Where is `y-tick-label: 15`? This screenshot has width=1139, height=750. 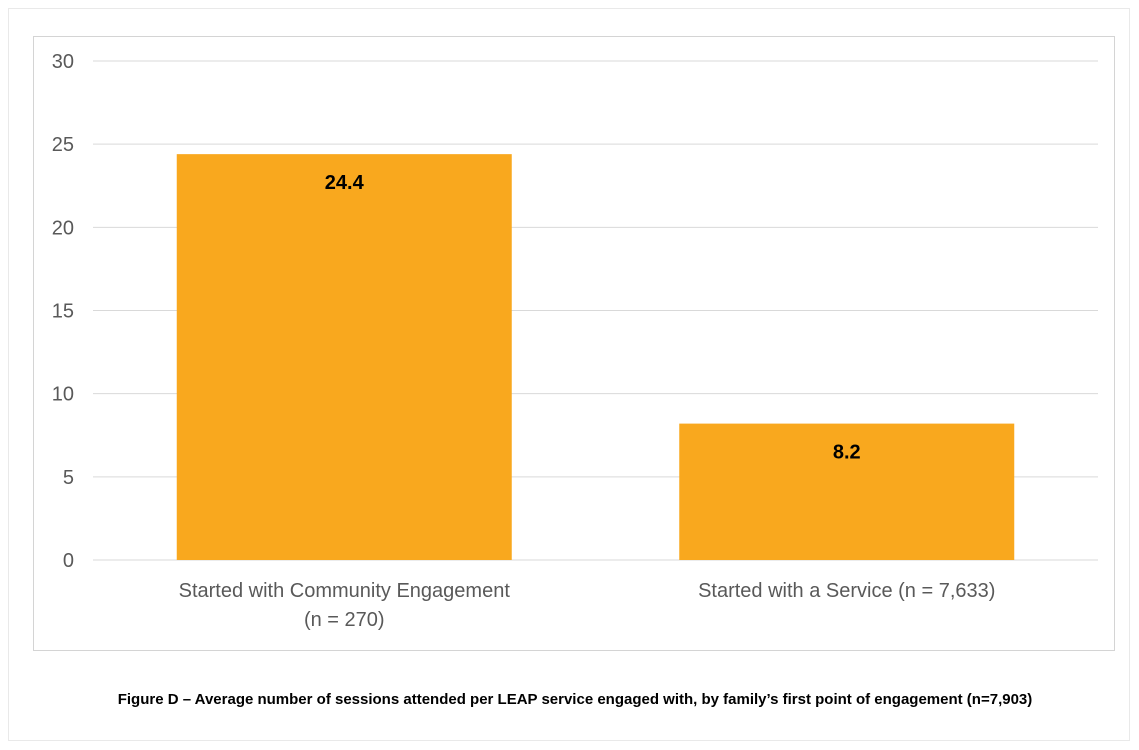 y-tick-label: 15 is located at coordinates (63, 312).